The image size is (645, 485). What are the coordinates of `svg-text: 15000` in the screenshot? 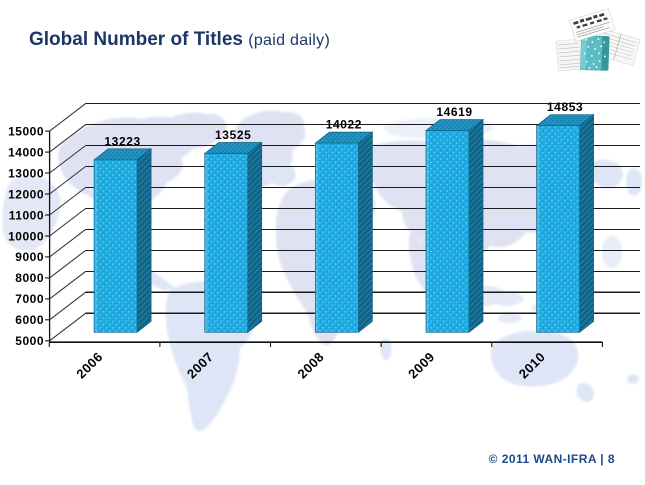 It's located at (26, 131).